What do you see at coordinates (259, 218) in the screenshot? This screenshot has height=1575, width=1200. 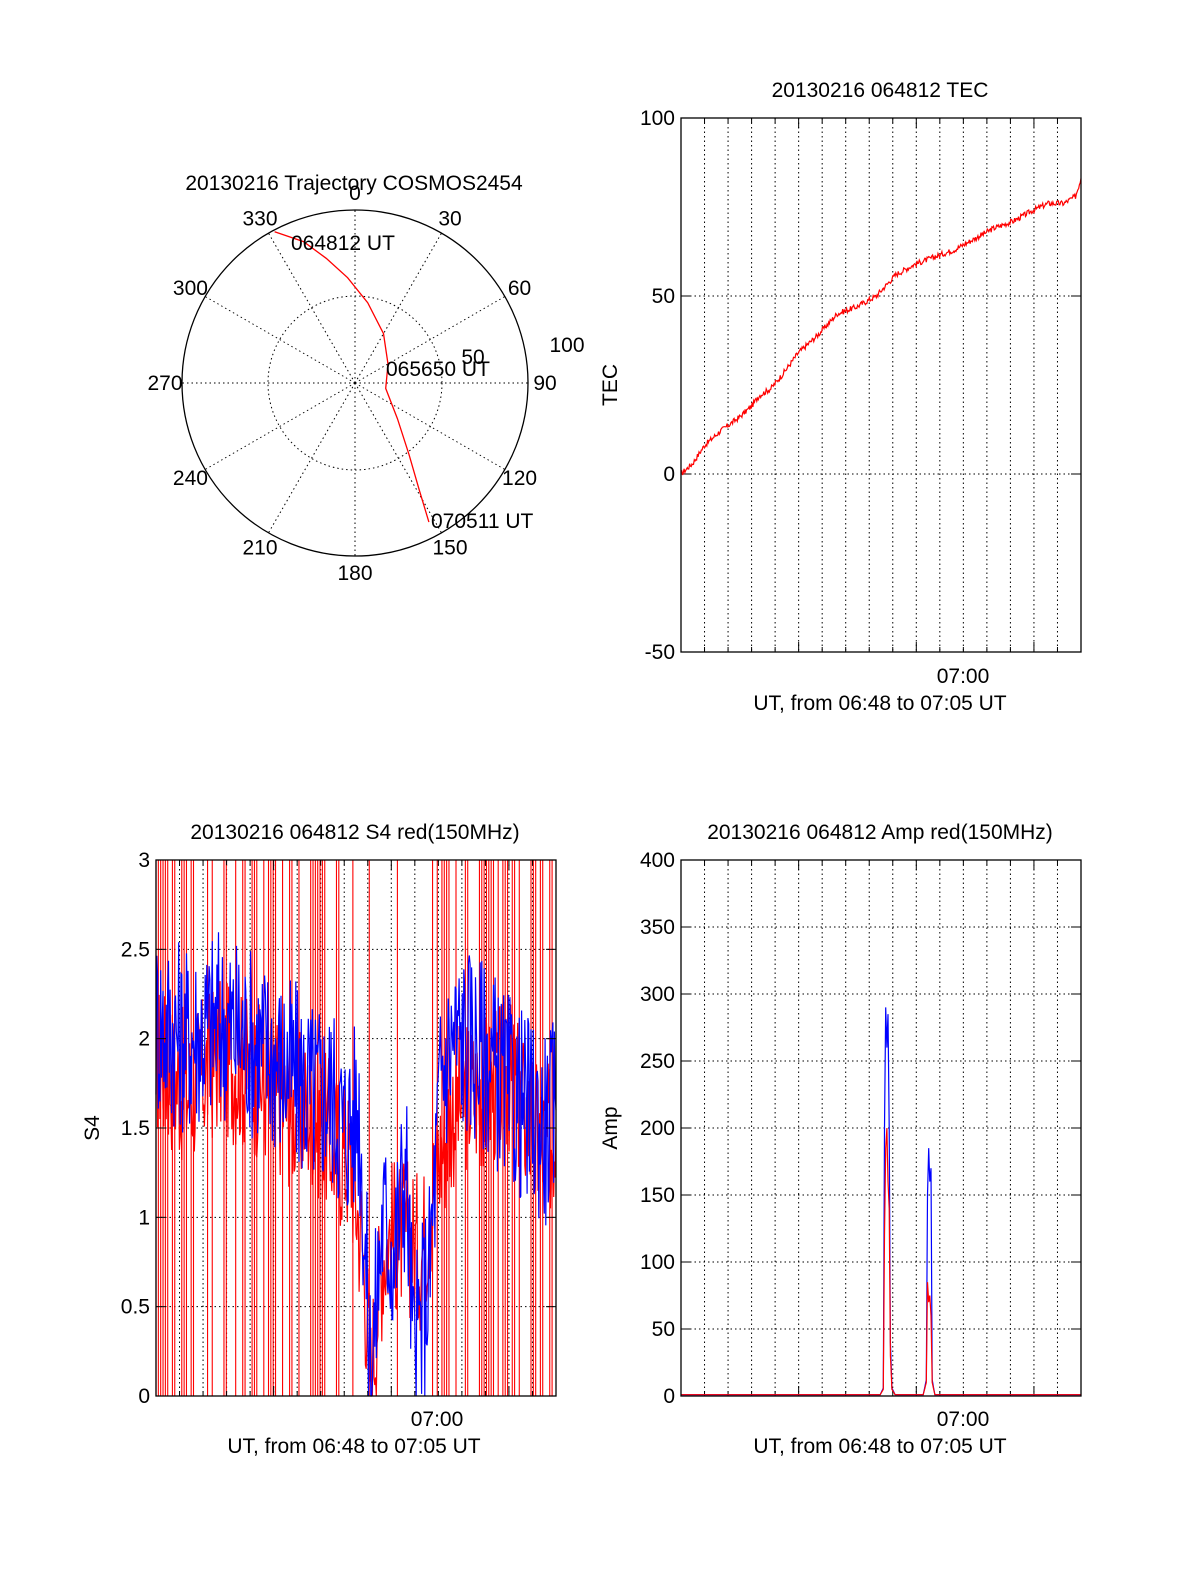 I see `polar-angle-label-330: 330` at bounding box center [259, 218].